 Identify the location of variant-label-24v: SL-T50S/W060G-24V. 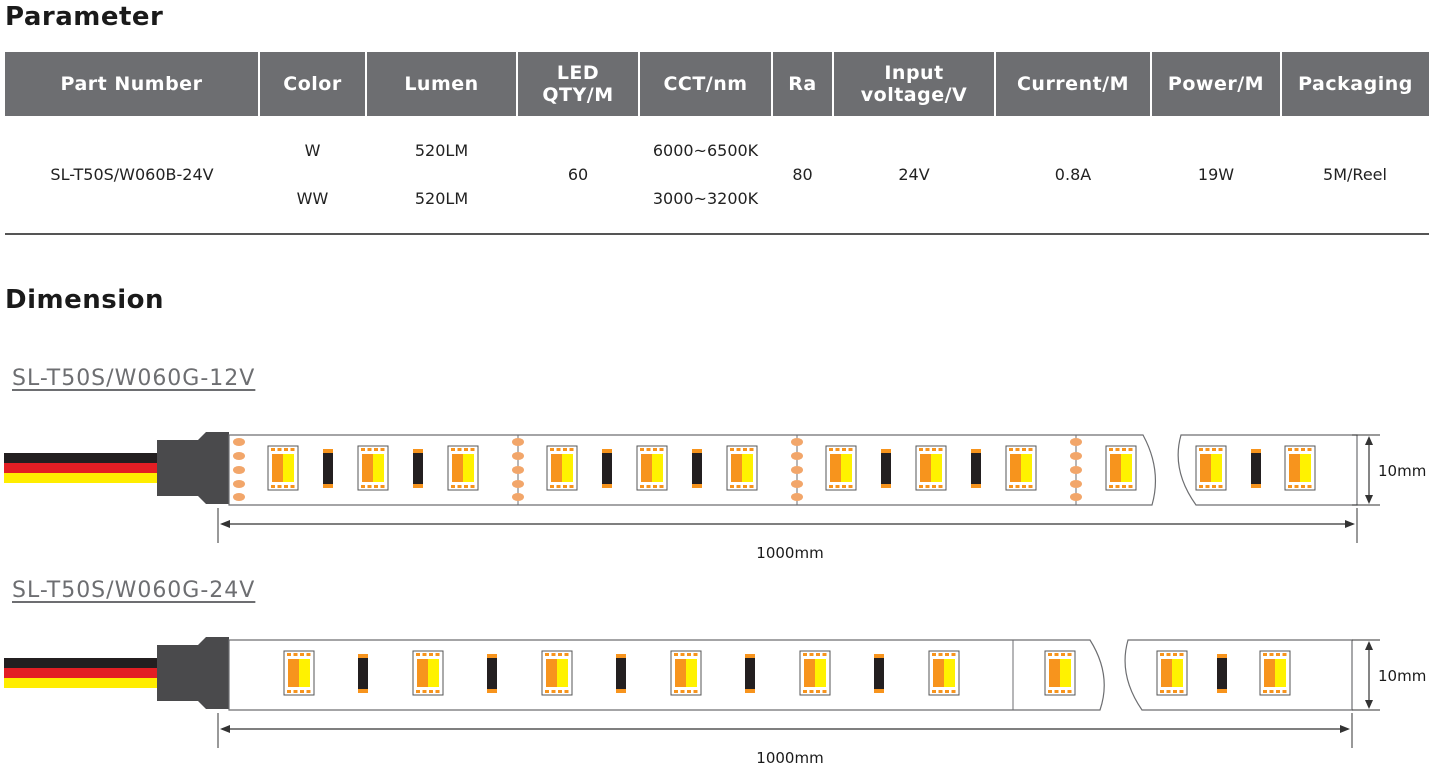
(134, 590).